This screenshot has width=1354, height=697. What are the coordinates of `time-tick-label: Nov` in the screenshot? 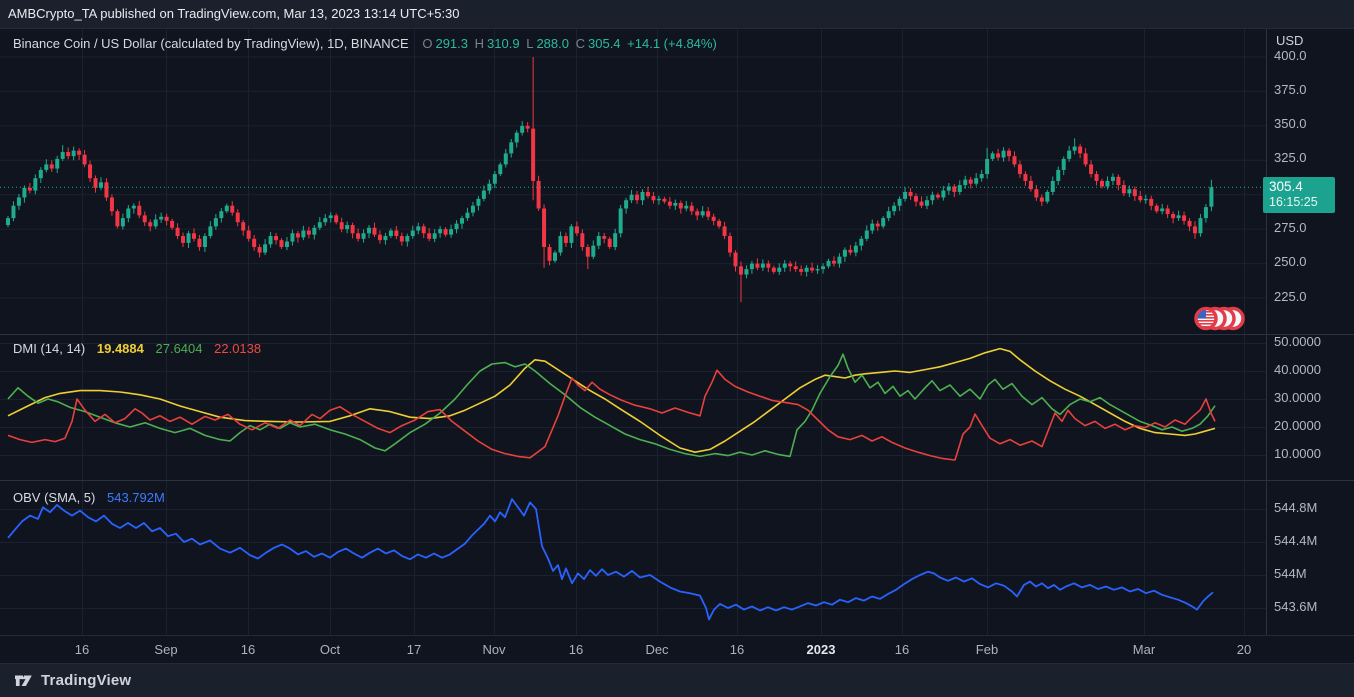 It's located at (494, 649).